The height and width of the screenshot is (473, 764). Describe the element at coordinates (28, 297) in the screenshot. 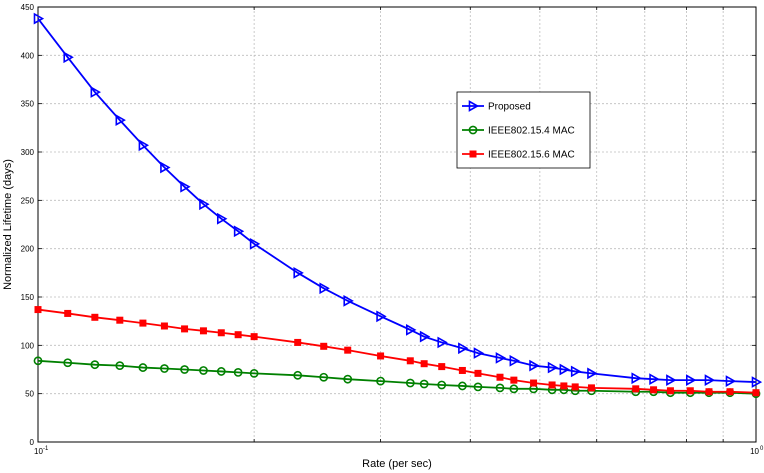

I see `y-tick-label: 150` at that location.